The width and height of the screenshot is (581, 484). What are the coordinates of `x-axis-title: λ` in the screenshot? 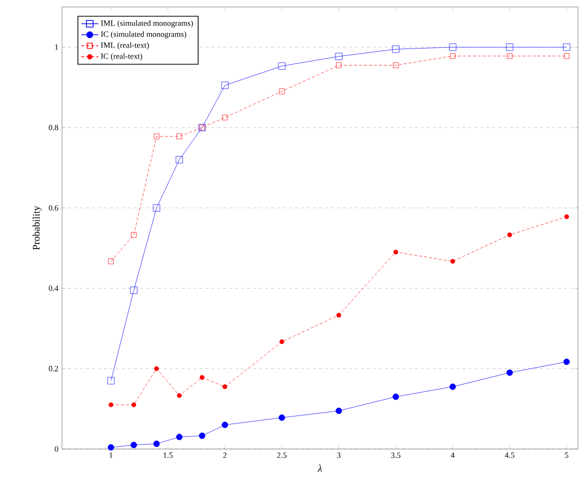 It's located at (320, 468).